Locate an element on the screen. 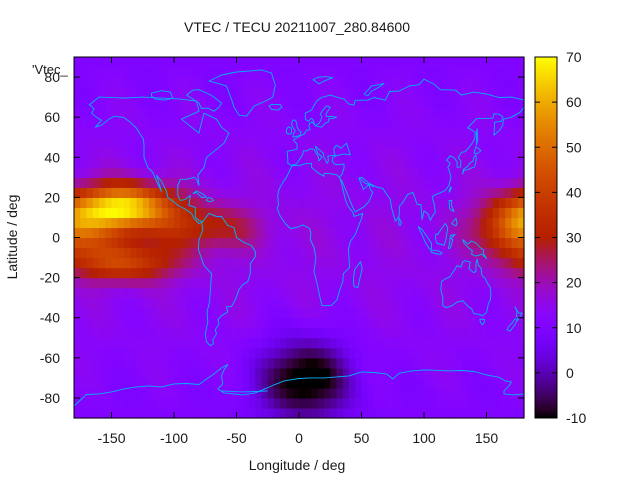  y-tick-label: 20 is located at coordinates (52, 197).